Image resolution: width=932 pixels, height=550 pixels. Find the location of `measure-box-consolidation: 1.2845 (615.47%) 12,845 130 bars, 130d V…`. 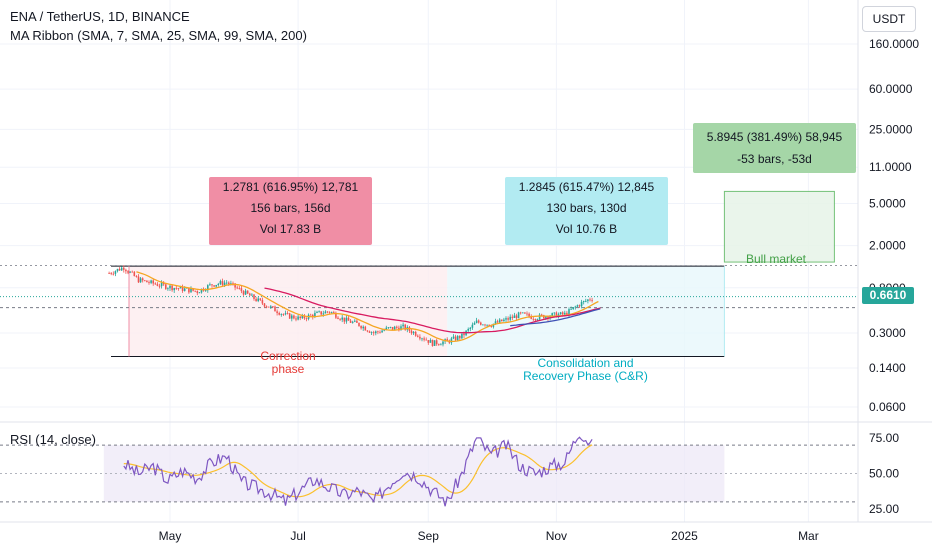

measure-box-consolidation: 1.2845 (615.47%) 12,845 130 bars, 130d V… is located at coordinates (586, 211).